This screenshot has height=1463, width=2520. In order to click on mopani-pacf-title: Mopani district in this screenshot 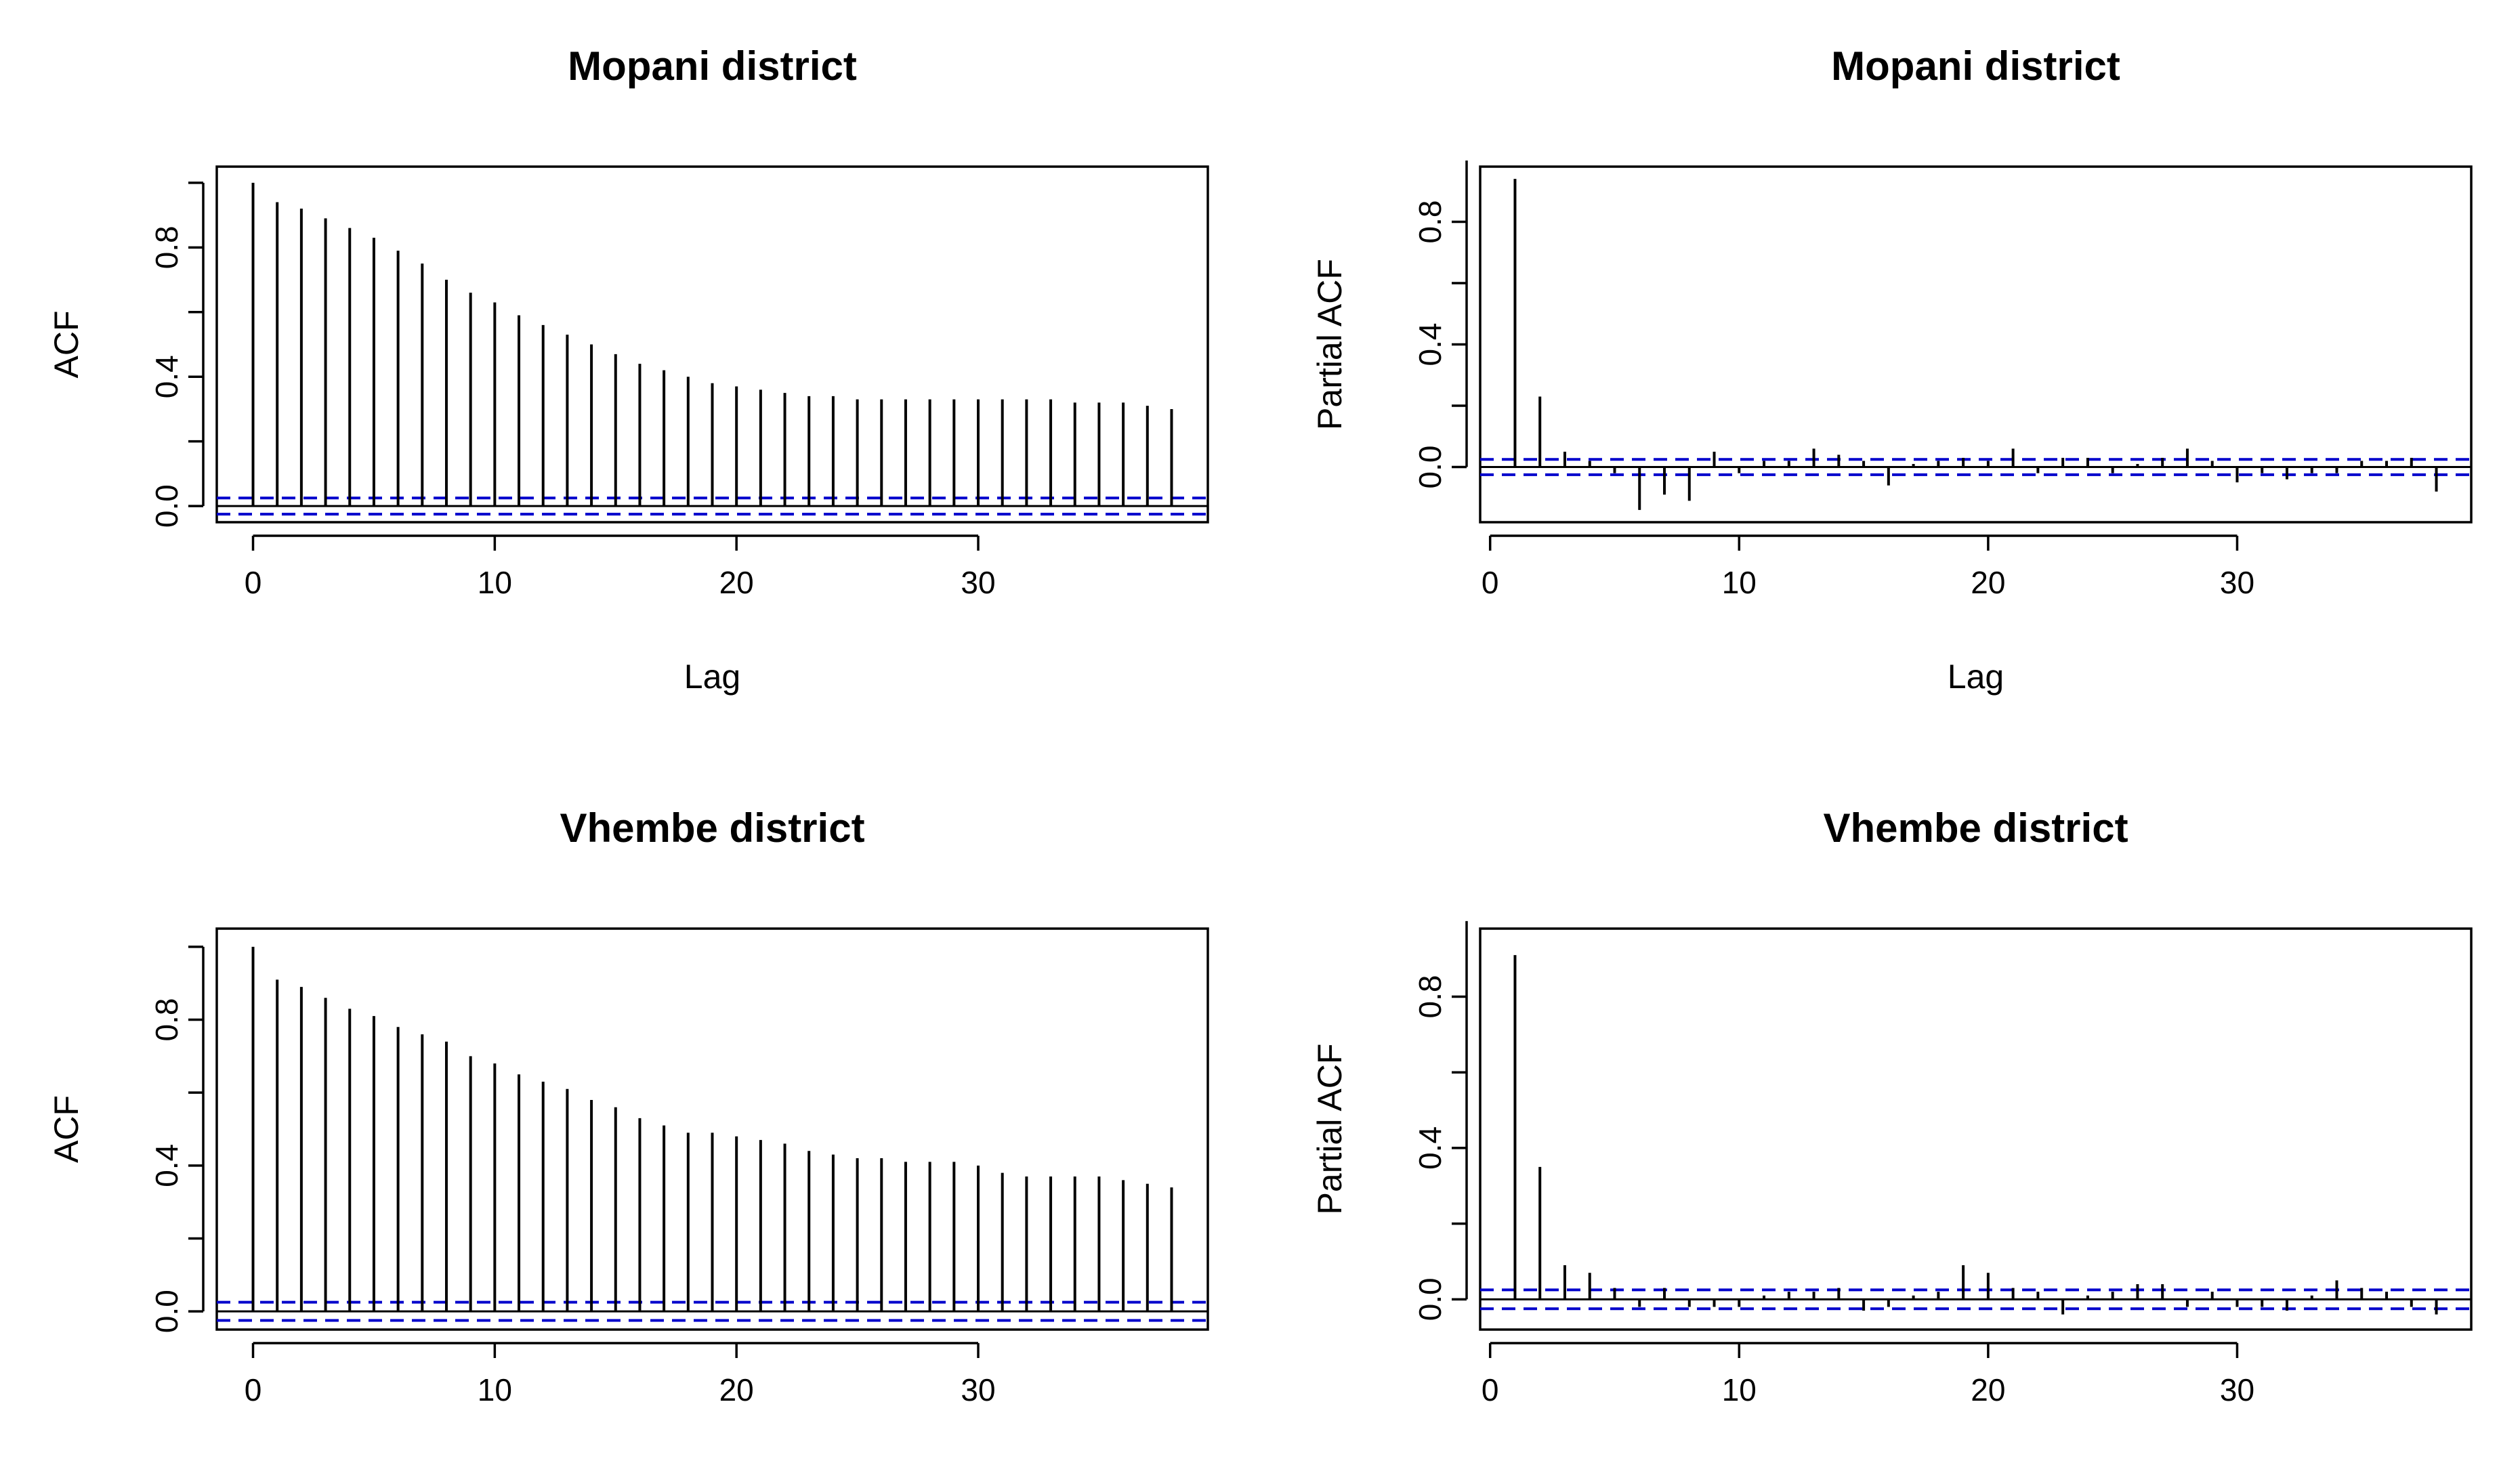, I will do `click(1975, 66)`.